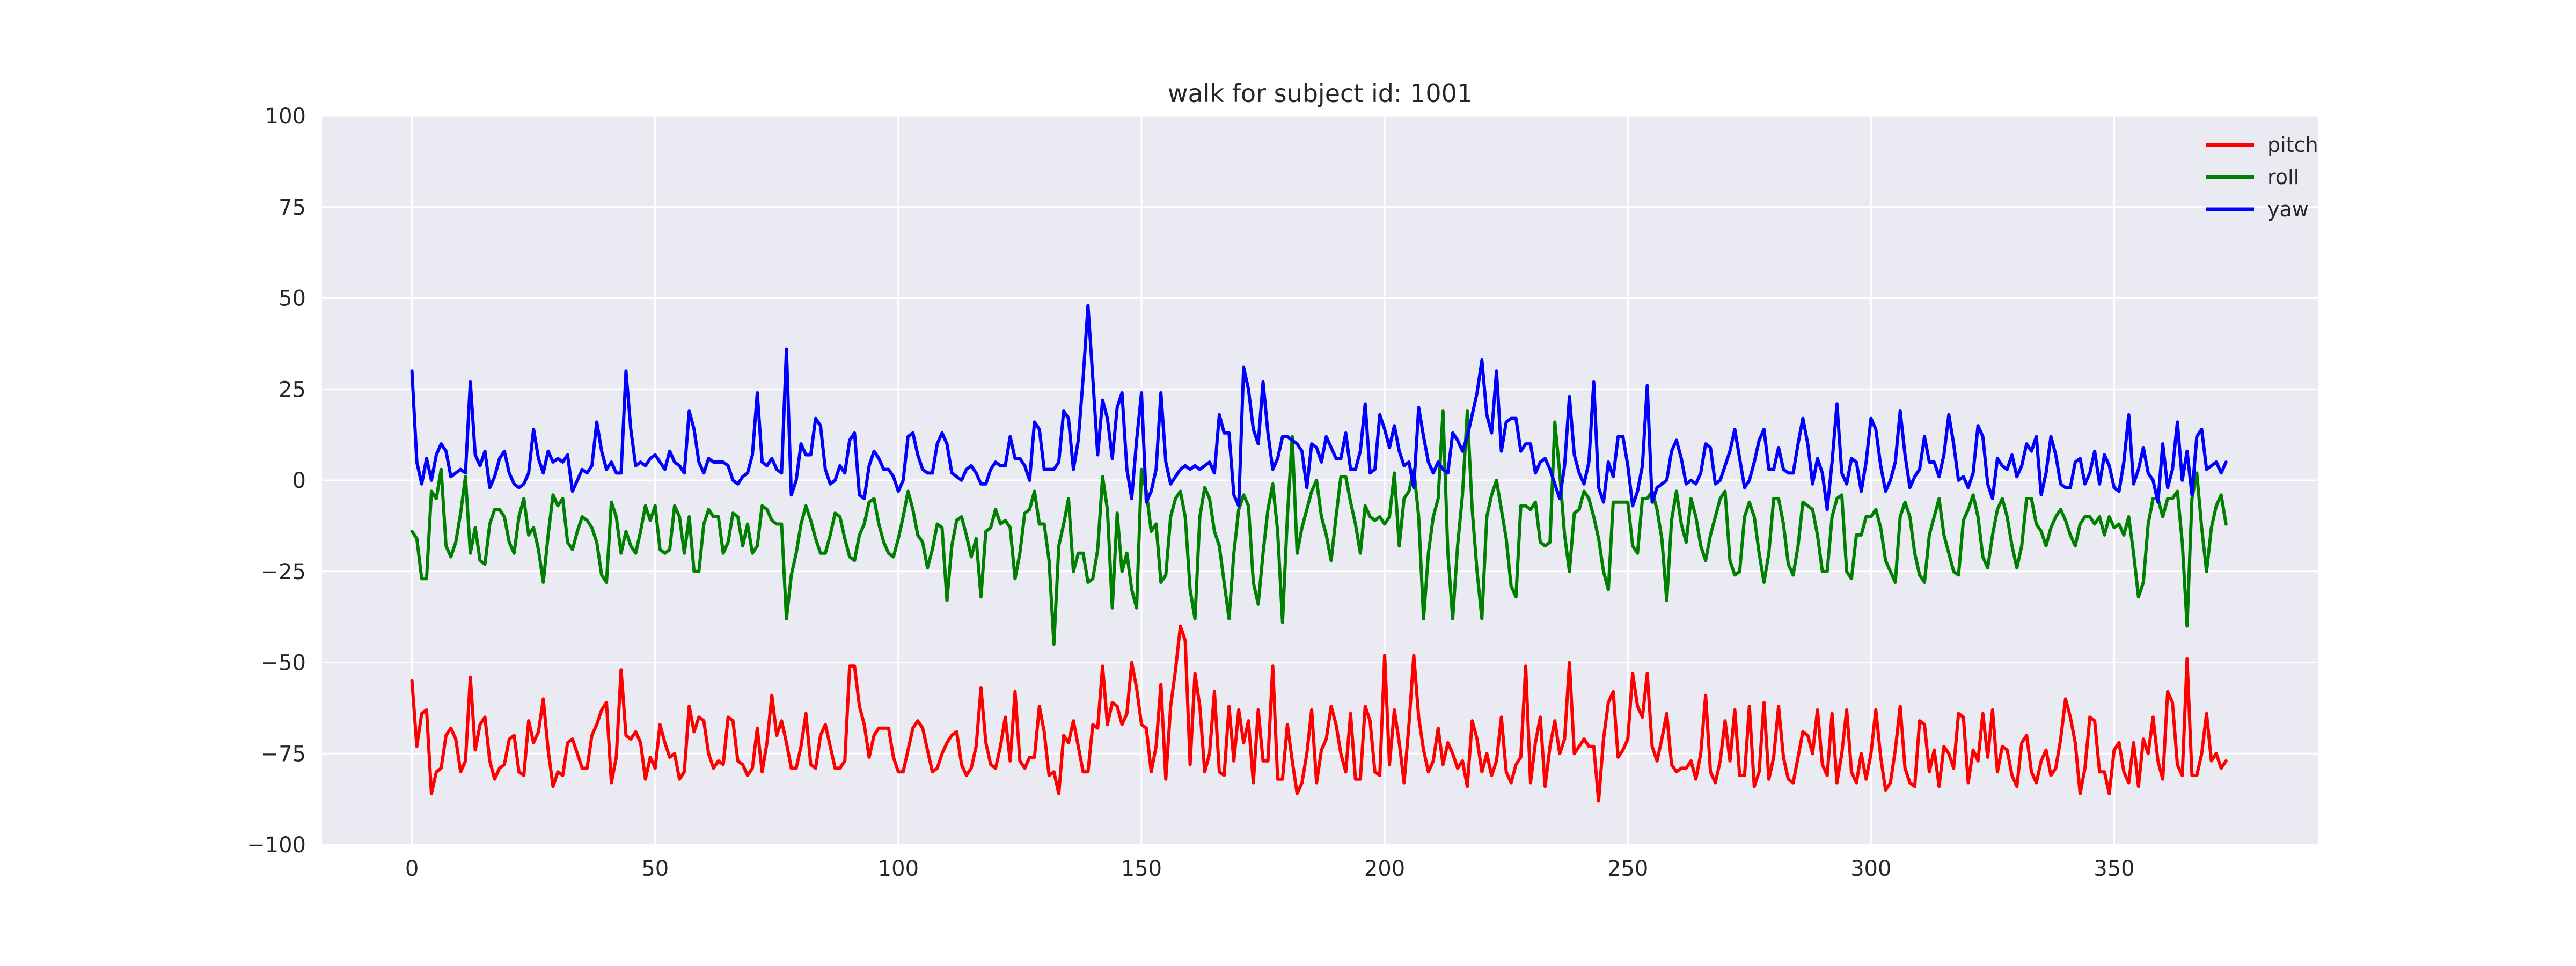 The height and width of the screenshot is (966, 2576). Describe the element at coordinates (292, 299) in the screenshot. I see `y-tick-label: 50` at that location.